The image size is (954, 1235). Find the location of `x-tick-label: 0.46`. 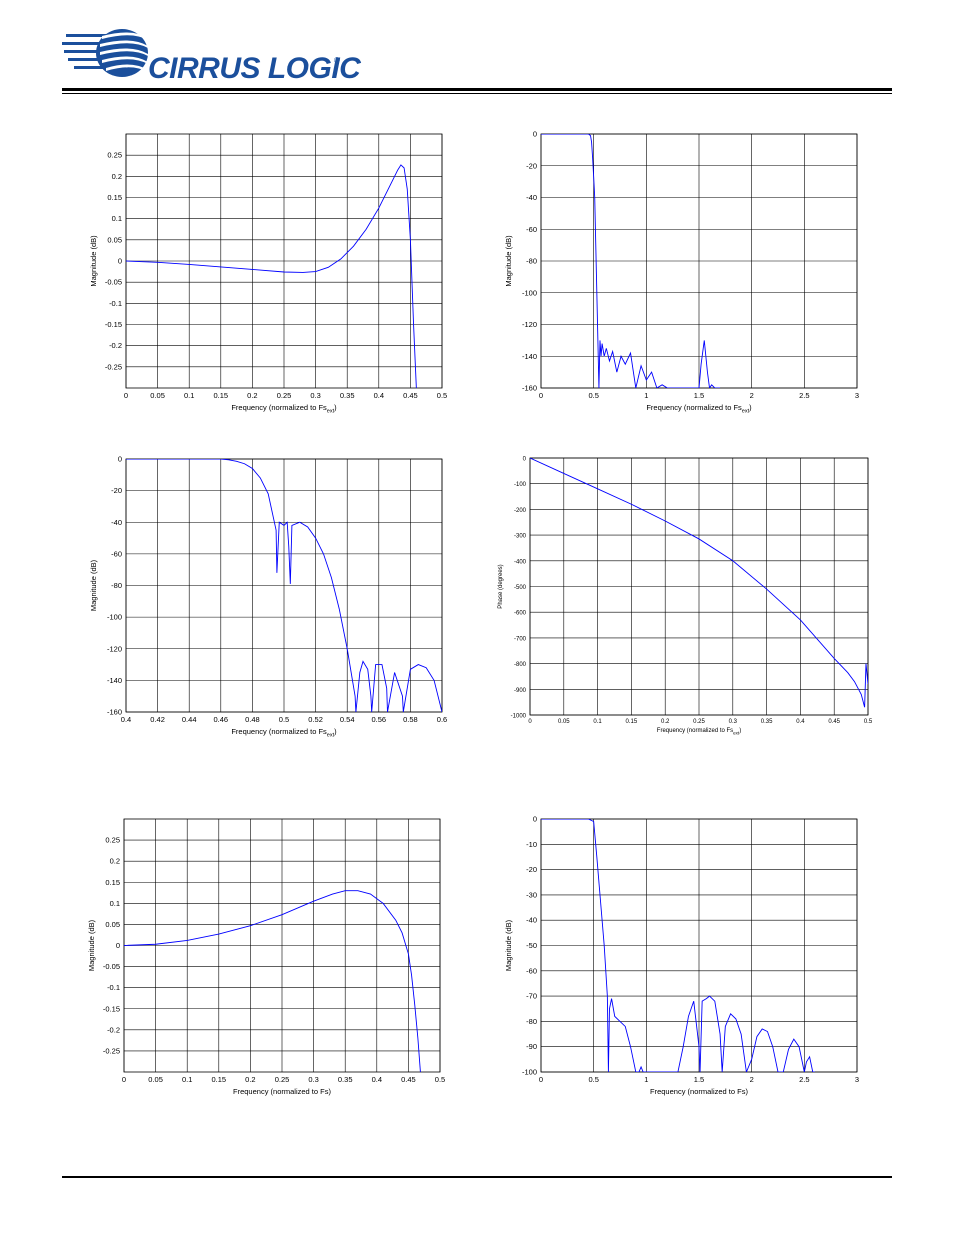

x-tick-label: 0.46 is located at coordinates (220, 719).